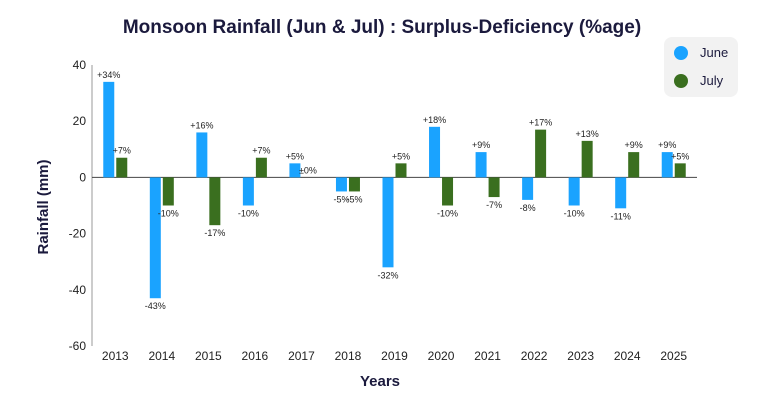 Image resolution: width=760 pixels, height=400 pixels. I want to click on x-tick-label: 2024, so click(627, 356).